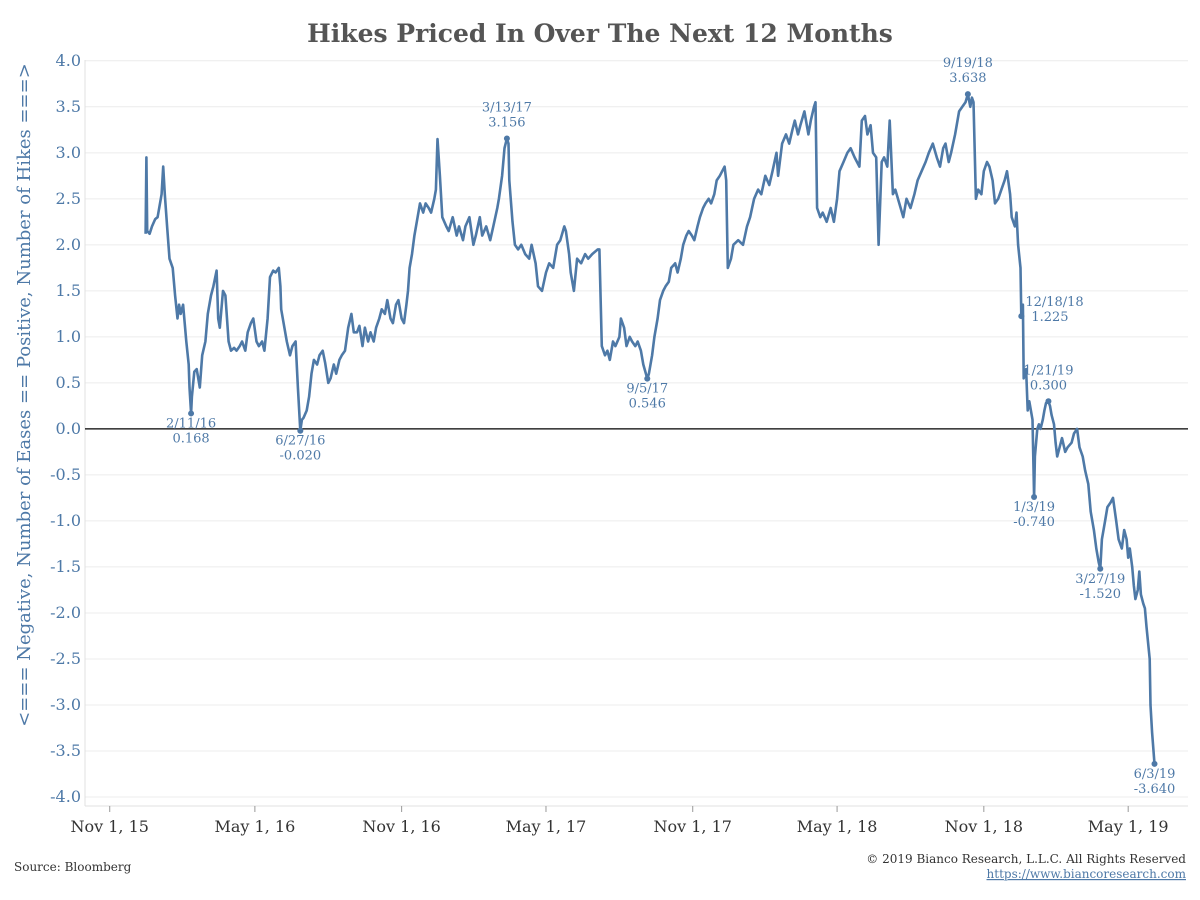  I want to click on x-tick-label: Nov 1, 17, so click(692, 826).